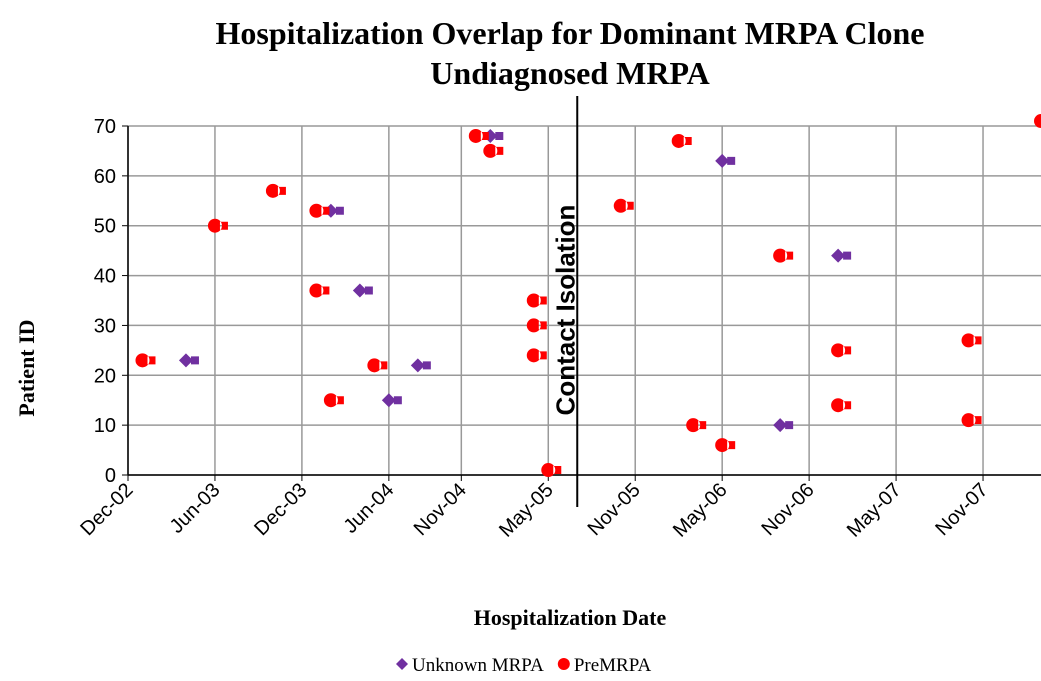  What do you see at coordinates (565, 310) in the screenshot?
I see `annotation-text: Contact Isolation` at bounding box center [565, 310].